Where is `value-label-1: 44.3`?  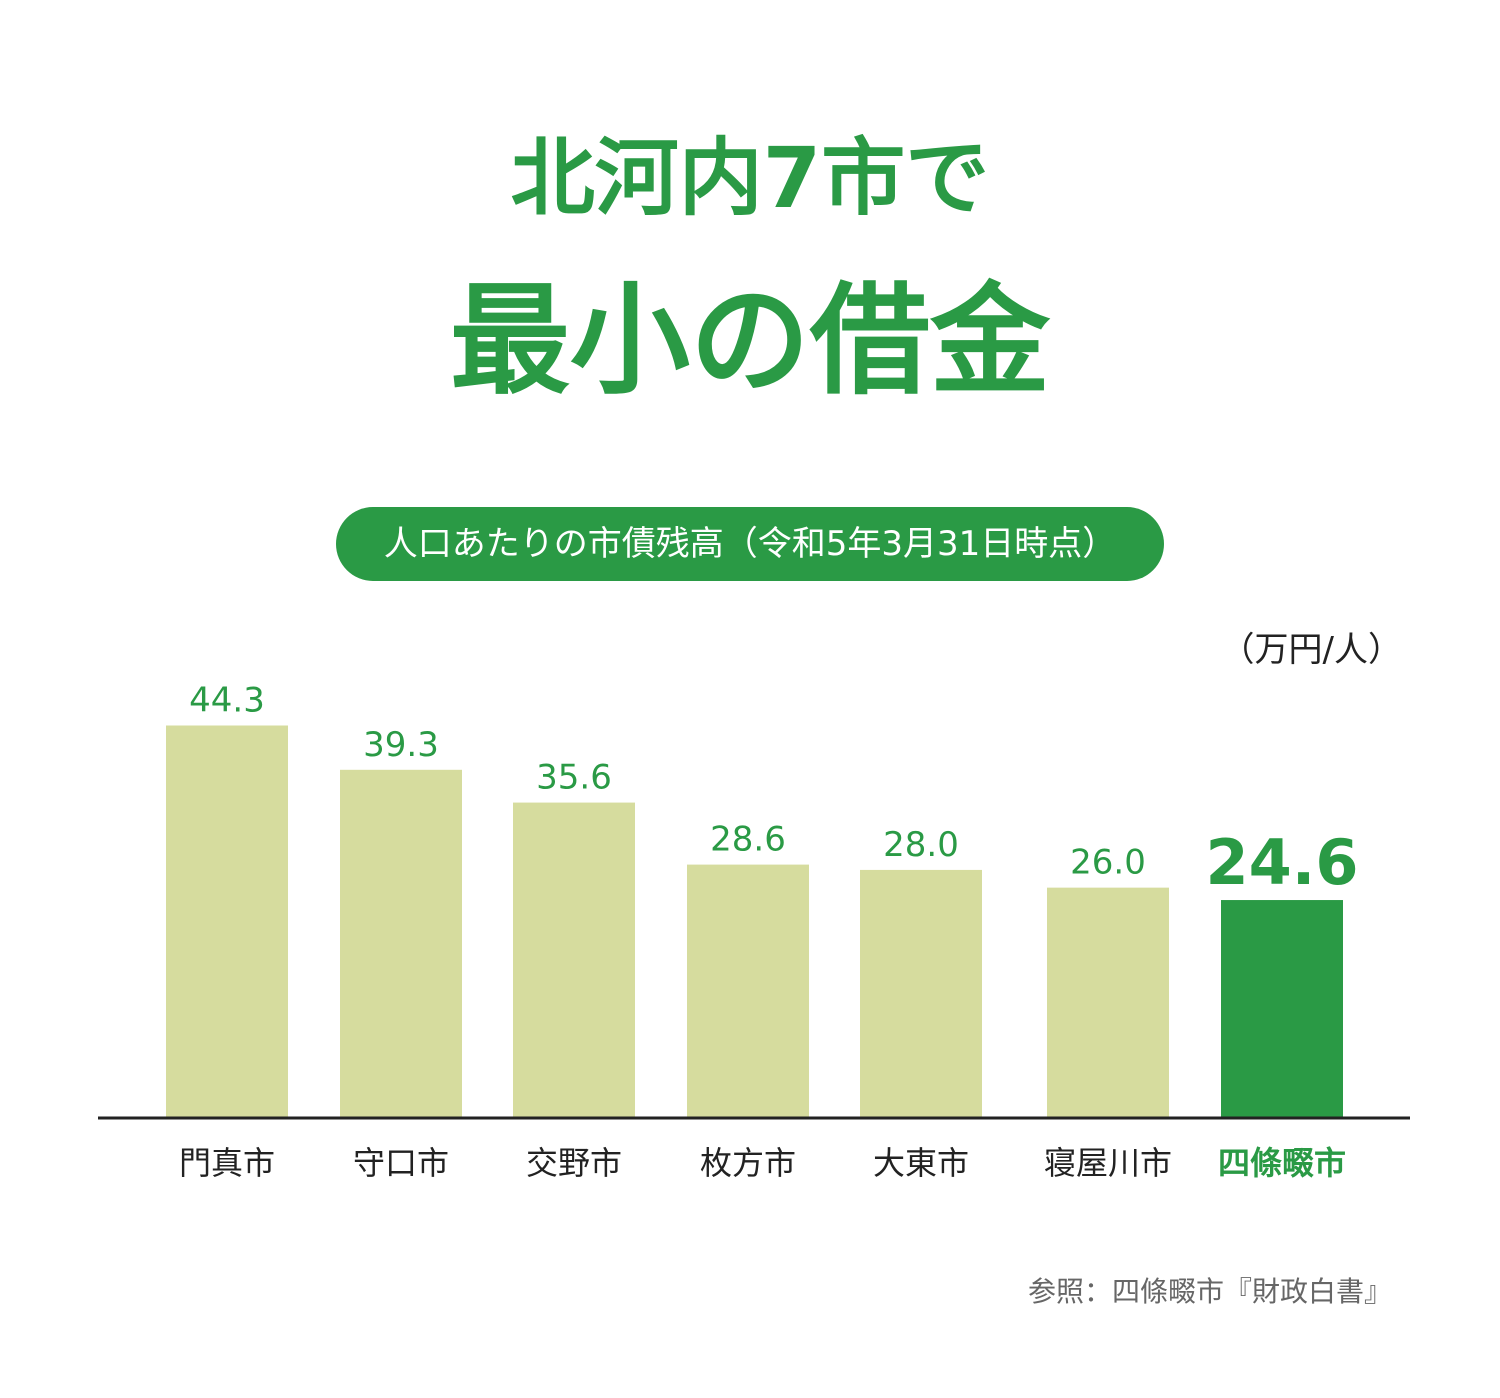
value-label-1: 44.3 is located at coordinates (227, 701).